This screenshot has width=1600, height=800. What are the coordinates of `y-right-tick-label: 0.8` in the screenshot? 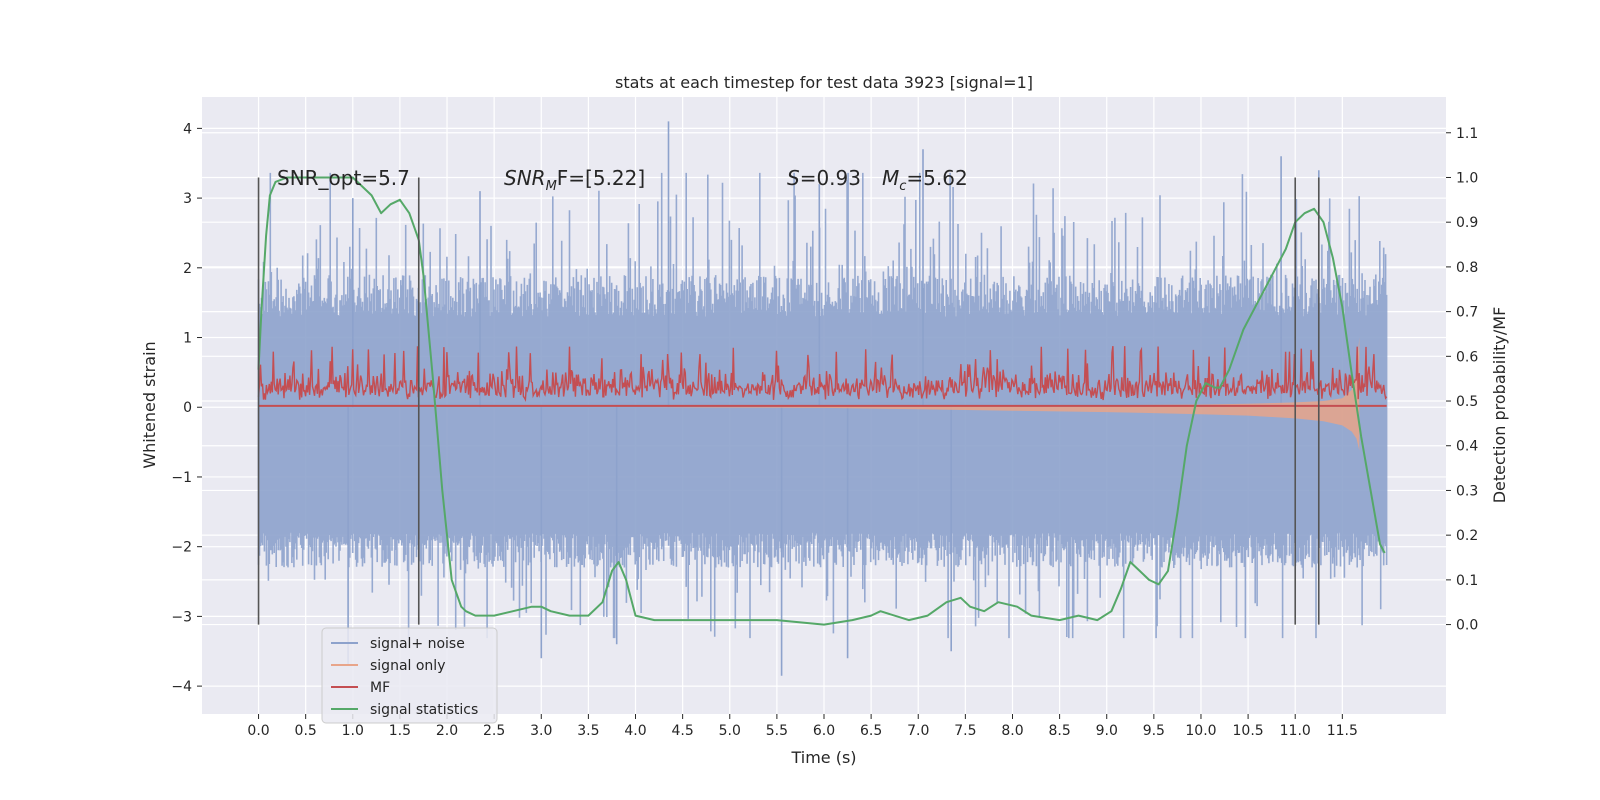 It's located at (1467, 268).